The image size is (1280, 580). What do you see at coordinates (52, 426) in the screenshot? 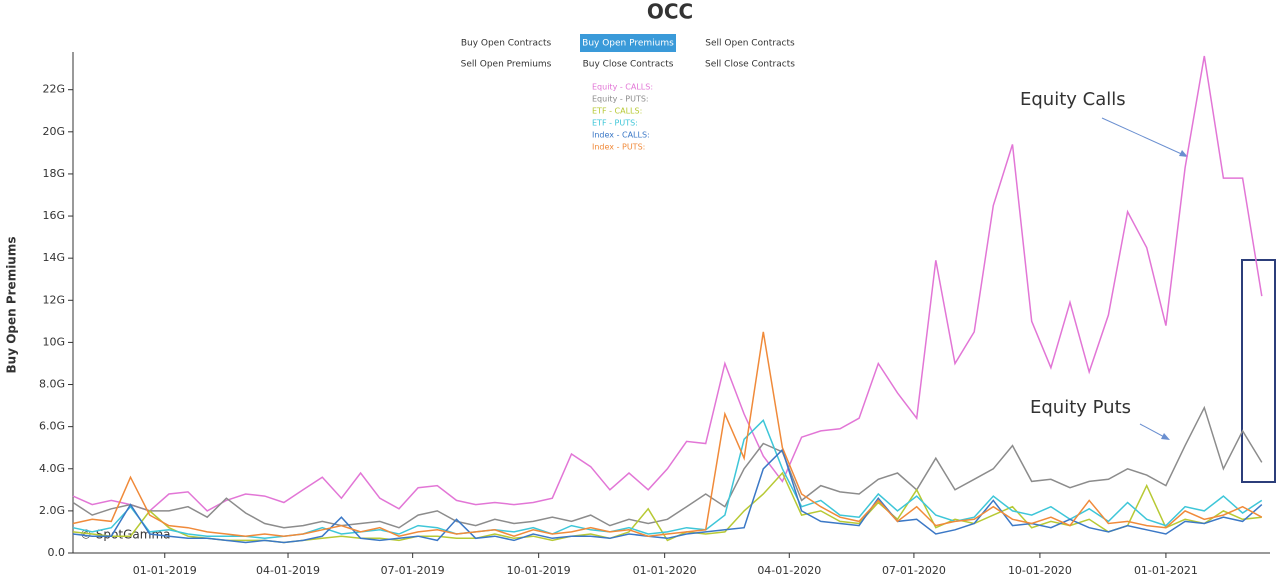
I see `y-tick-label: 6.0G` at bounding box center [52, 426].